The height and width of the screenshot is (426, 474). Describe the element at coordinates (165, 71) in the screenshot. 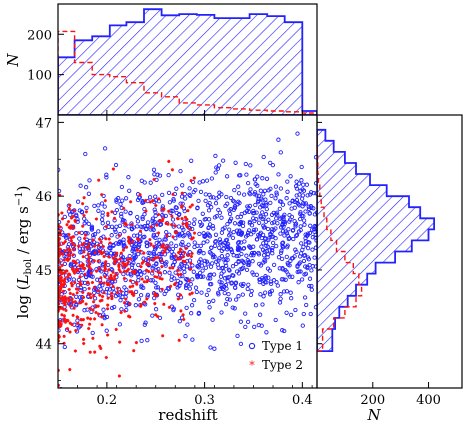

I see `top-histogram-y-ticks: 100 200` at that location.